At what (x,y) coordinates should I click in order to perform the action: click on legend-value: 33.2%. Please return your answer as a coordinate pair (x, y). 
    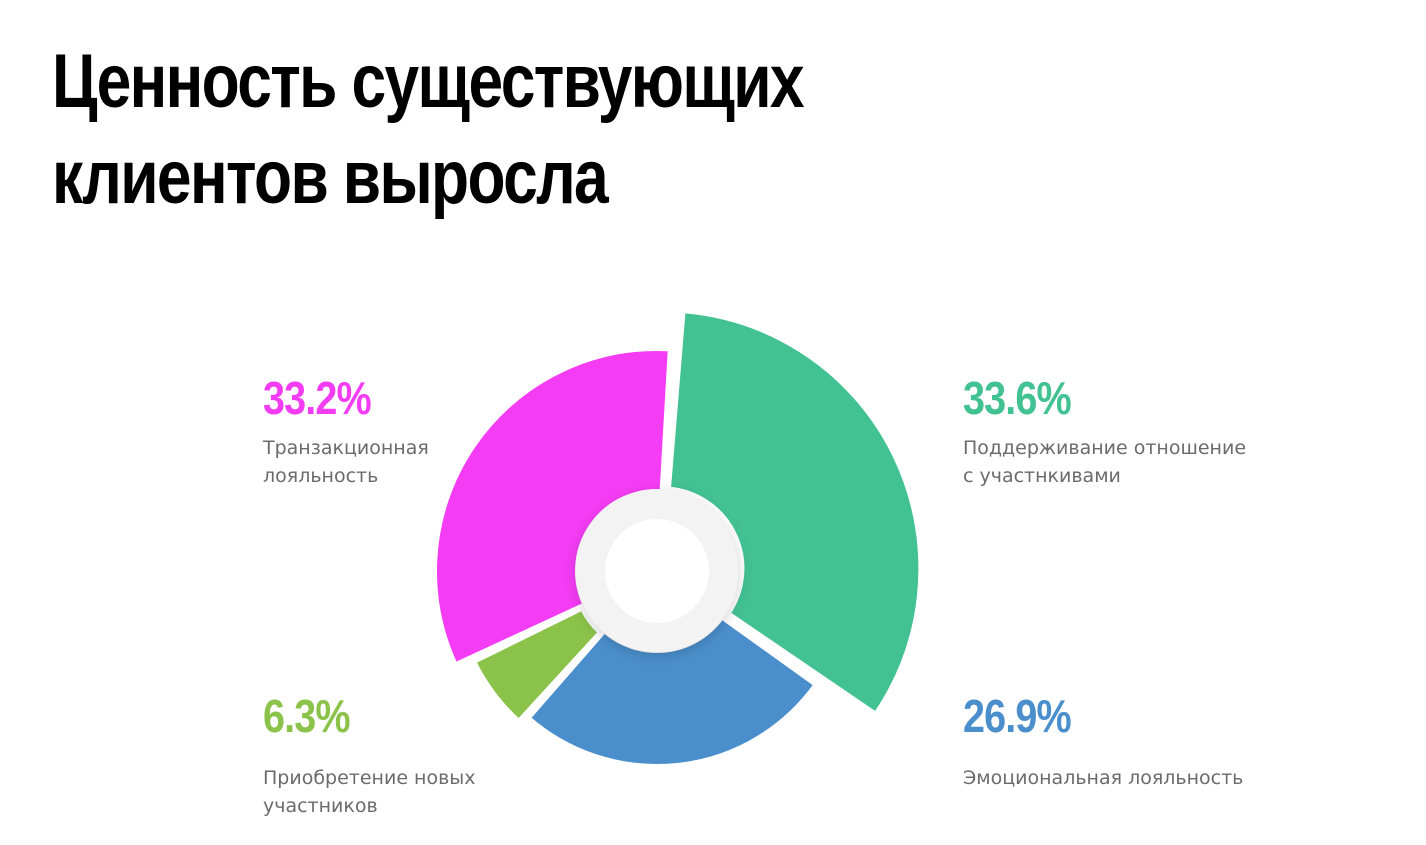
    Looking at the image, I should click on (317, 398).